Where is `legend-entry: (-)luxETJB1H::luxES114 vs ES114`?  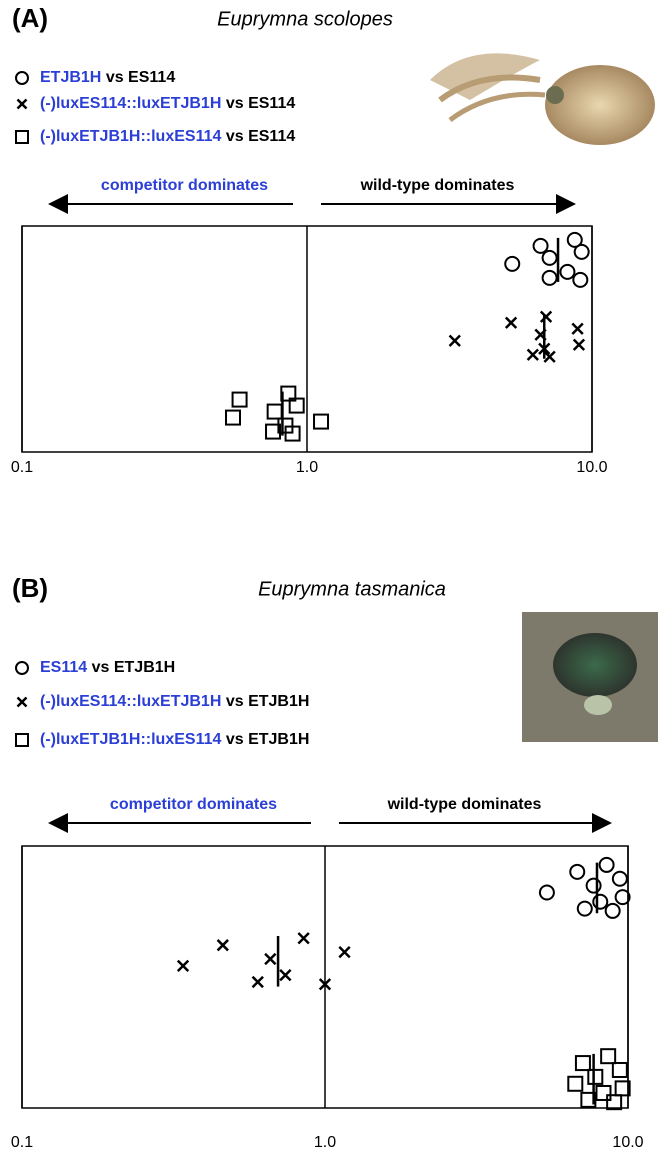
legend-entry: (-)luxETJB1H::luxES114 vs ES114 is located at coordinates (167, 136).